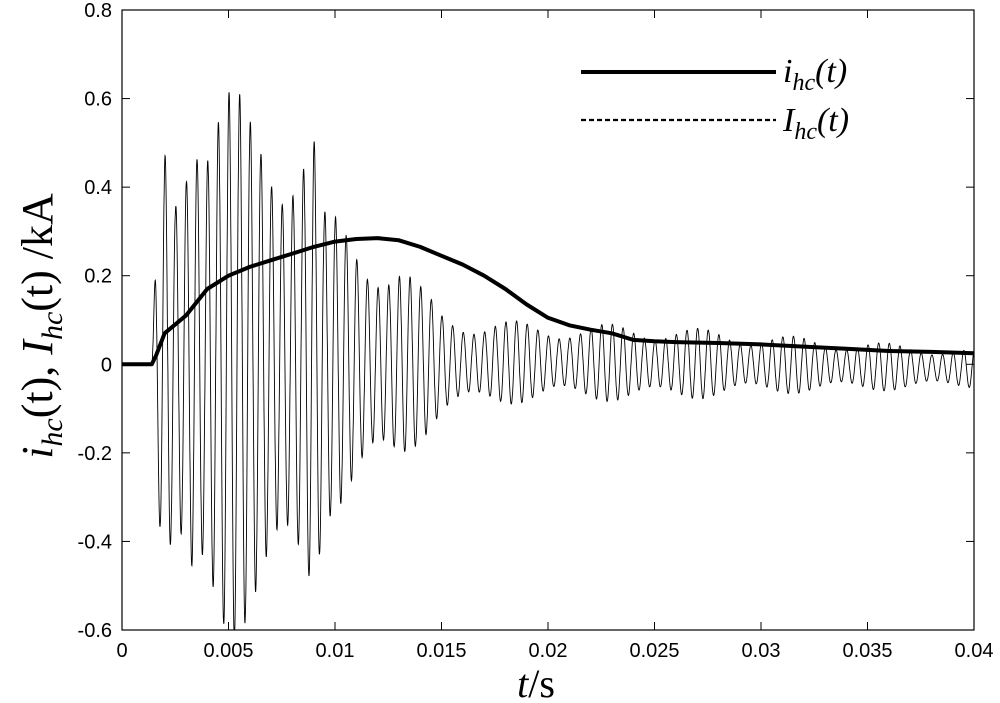  What do you see at coordinates (974, 651) in the screenshot?
I see `x-tick-label: 0.04` at bounding box center [974, 651].